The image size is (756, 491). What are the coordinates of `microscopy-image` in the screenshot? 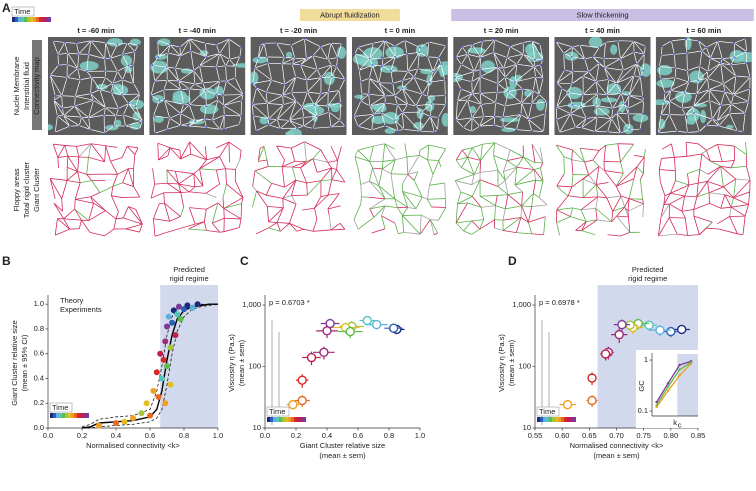 It's located at (703, 86).